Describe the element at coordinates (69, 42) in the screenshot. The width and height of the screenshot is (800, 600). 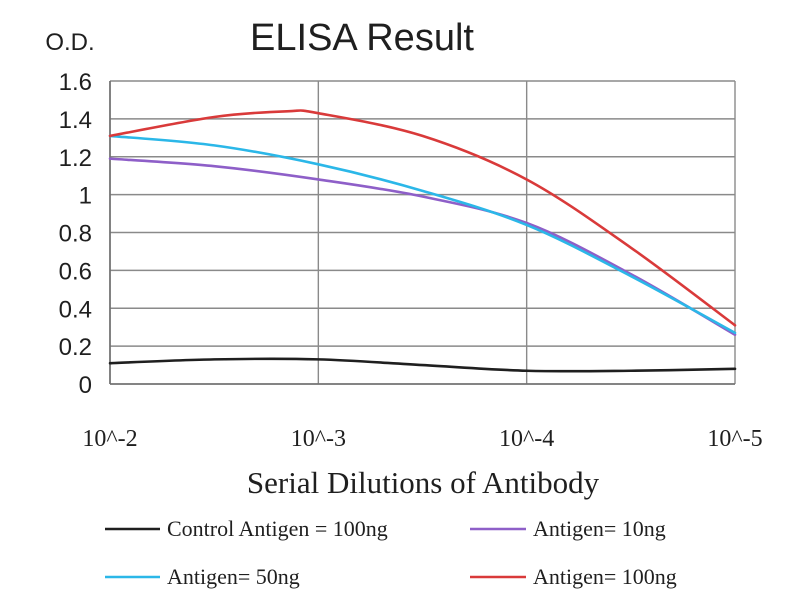
I see `y-axis-label: O.D.` at that location.